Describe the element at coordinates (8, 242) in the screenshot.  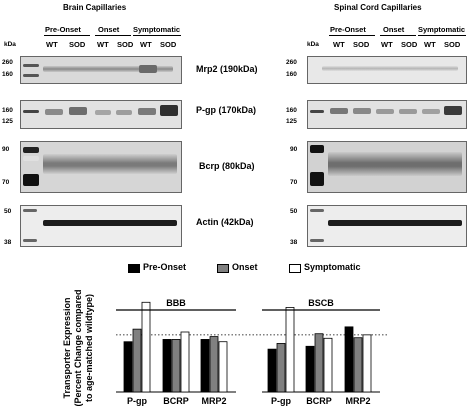
I see `brain-actin-marker-low: 38` at that location.